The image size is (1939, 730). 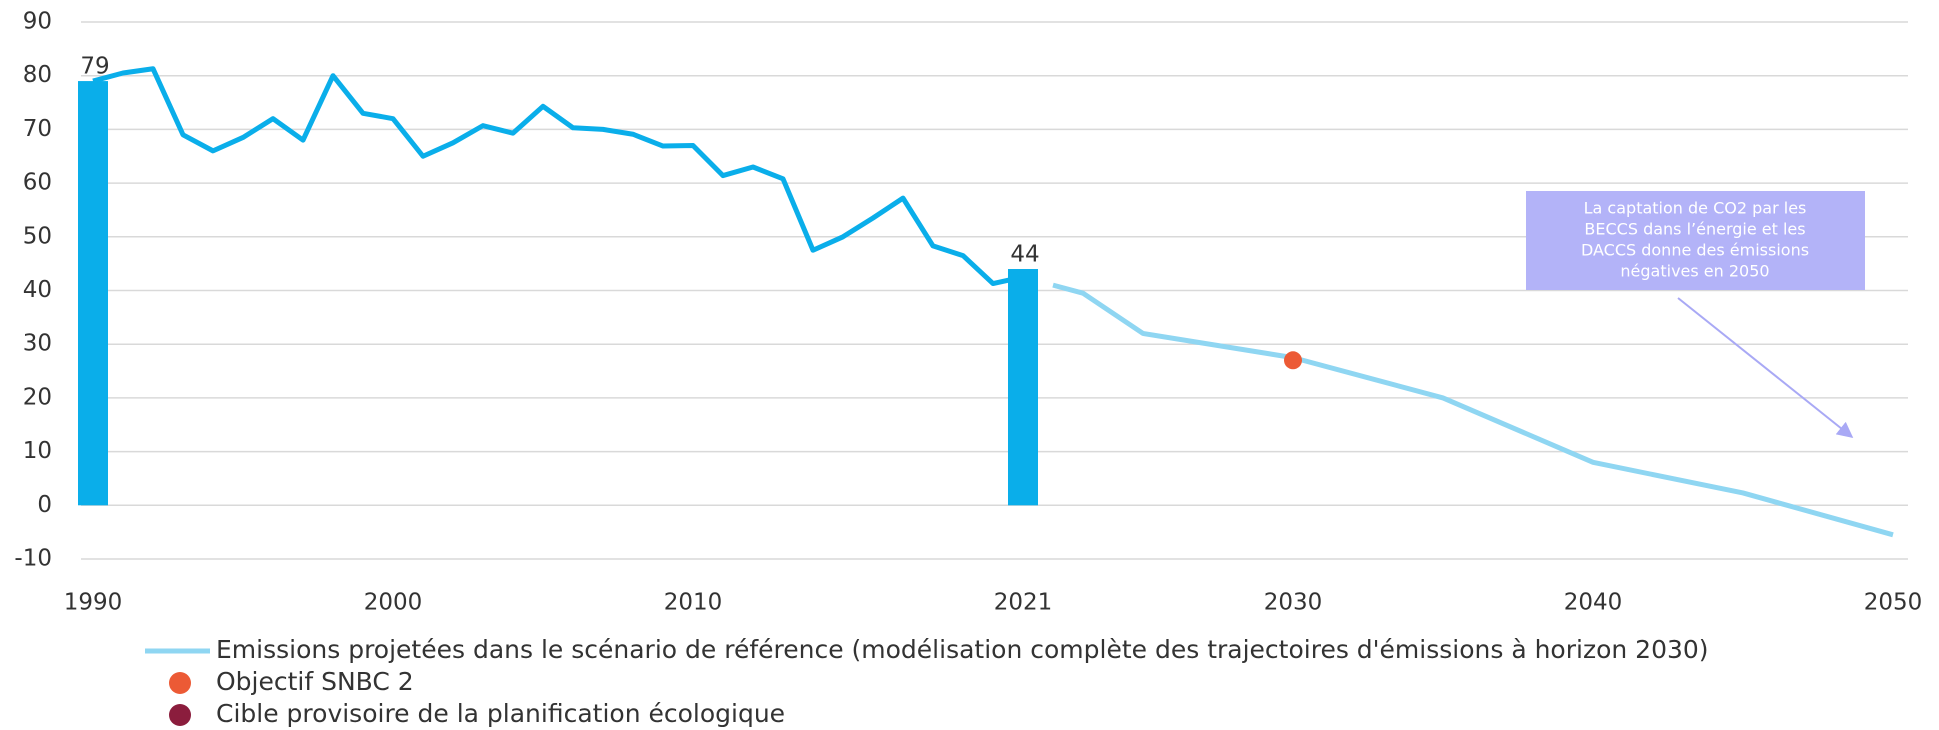 I want to click on annotation-arrow, so click(x=1765, y=367).